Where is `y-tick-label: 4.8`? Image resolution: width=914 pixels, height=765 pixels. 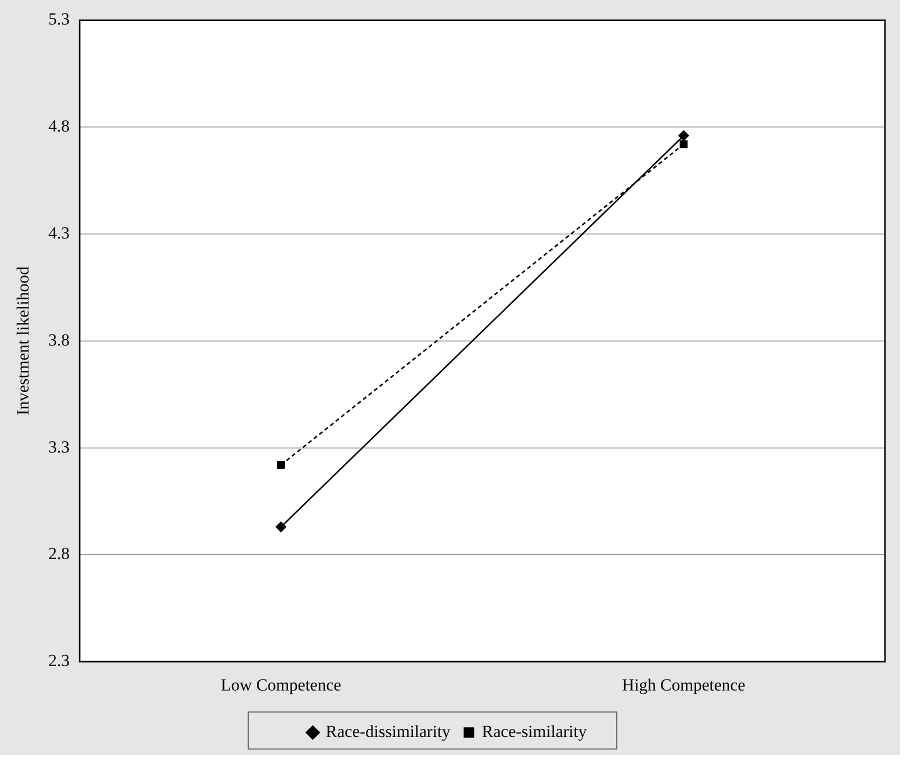
y-tick-label: 4.8 is located at coordinates (59, 126).